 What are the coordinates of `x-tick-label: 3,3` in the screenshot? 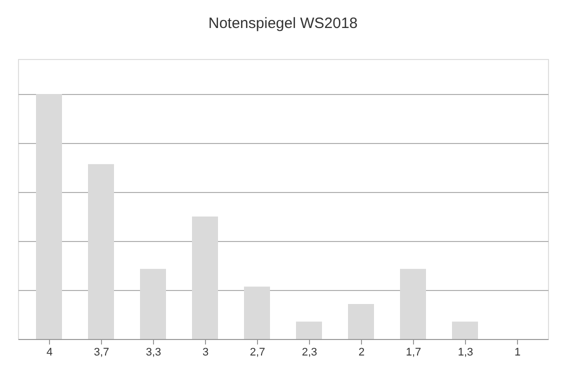 It's located at (154, 352).